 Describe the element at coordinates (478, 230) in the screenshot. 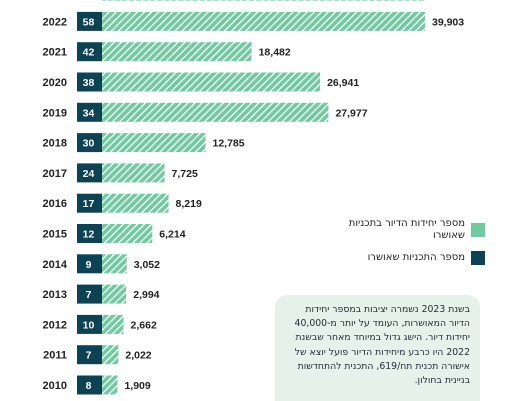

I see `legend-swatch-units` at that location.